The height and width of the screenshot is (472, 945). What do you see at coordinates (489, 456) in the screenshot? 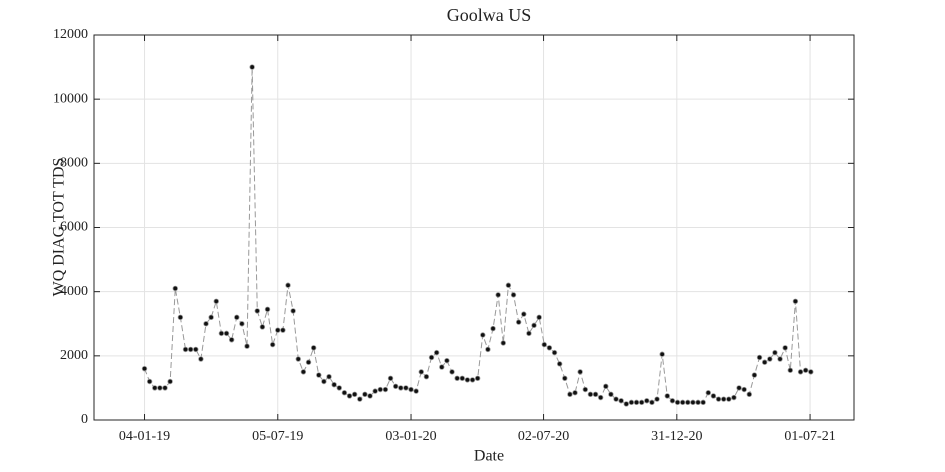
I see `x-axis-label: Date` at bounding box center [489, 456].